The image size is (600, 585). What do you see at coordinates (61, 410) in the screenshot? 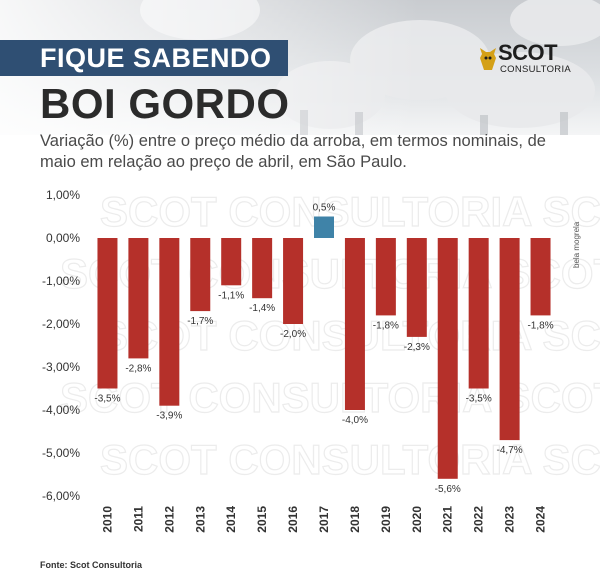
I see `y-tick-label: -4,00%` at bounding box center [61, 410].